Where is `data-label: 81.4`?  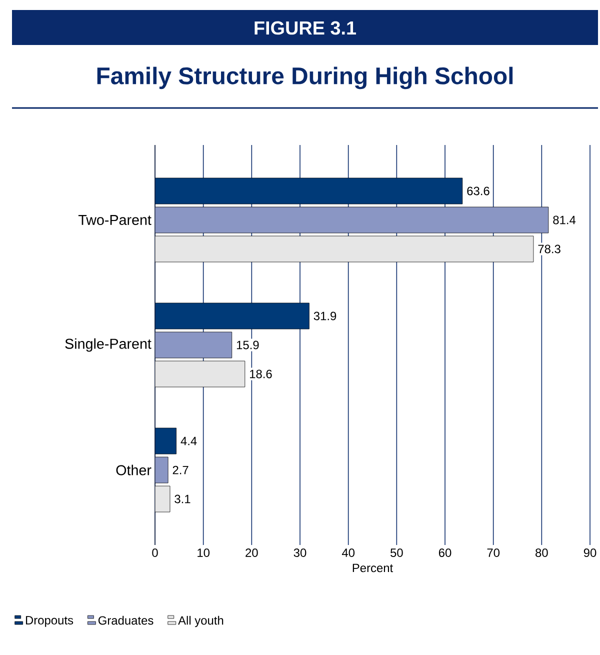
data-label: 81.4 is located at coordinates (564, 220).